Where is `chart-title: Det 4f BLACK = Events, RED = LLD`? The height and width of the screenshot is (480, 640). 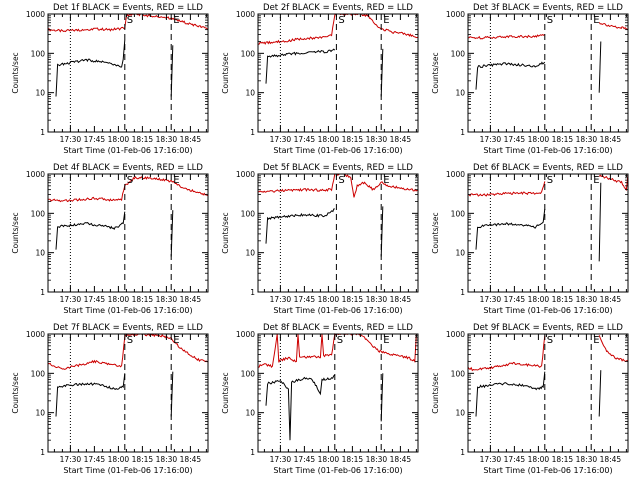 chart-title: Det 4f BLACK = Events, RED = LLD is located at coordinates (128, 168).